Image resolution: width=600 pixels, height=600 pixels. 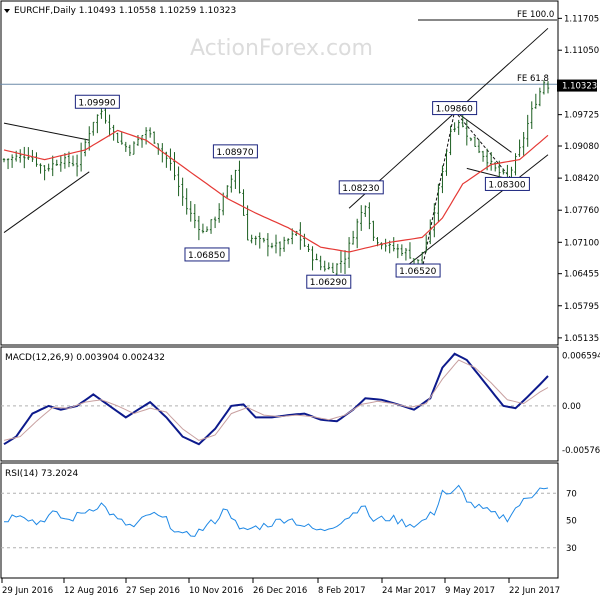 I want to click on rsi-axis: 70 50 30, so click(x=571, y=521).